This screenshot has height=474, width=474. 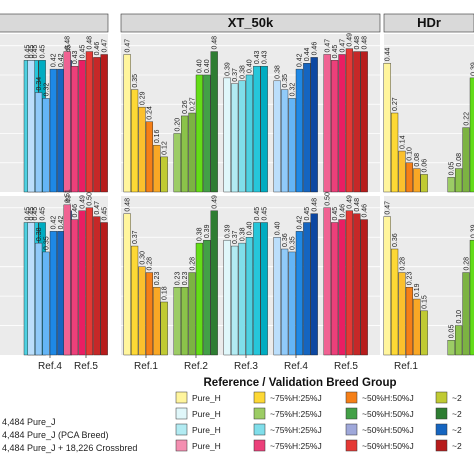 I want to click on x-tick-label: Ref.4, so click(x=296, y=366).